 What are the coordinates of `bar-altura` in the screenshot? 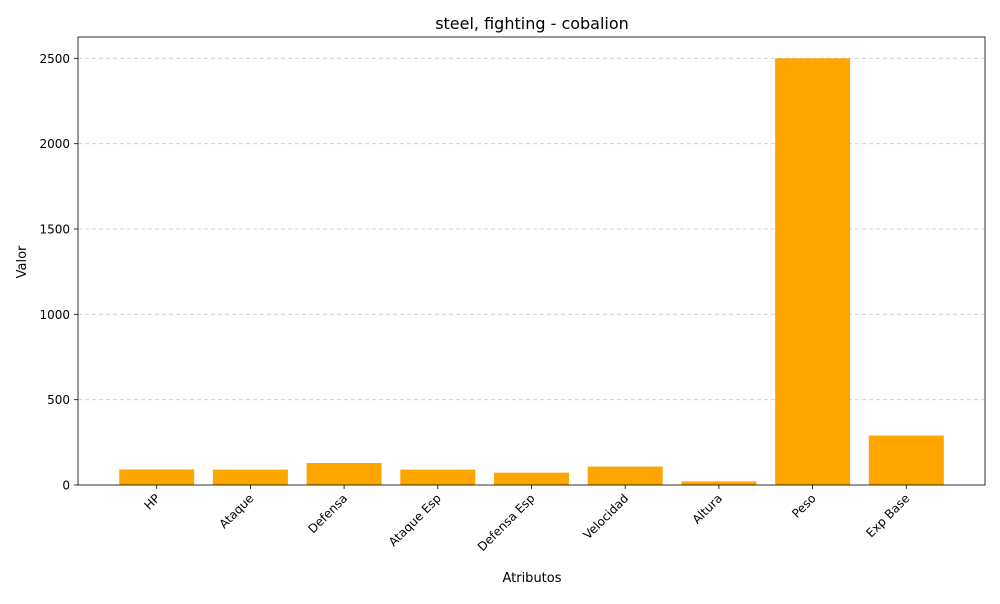 It's located at (719, 483).